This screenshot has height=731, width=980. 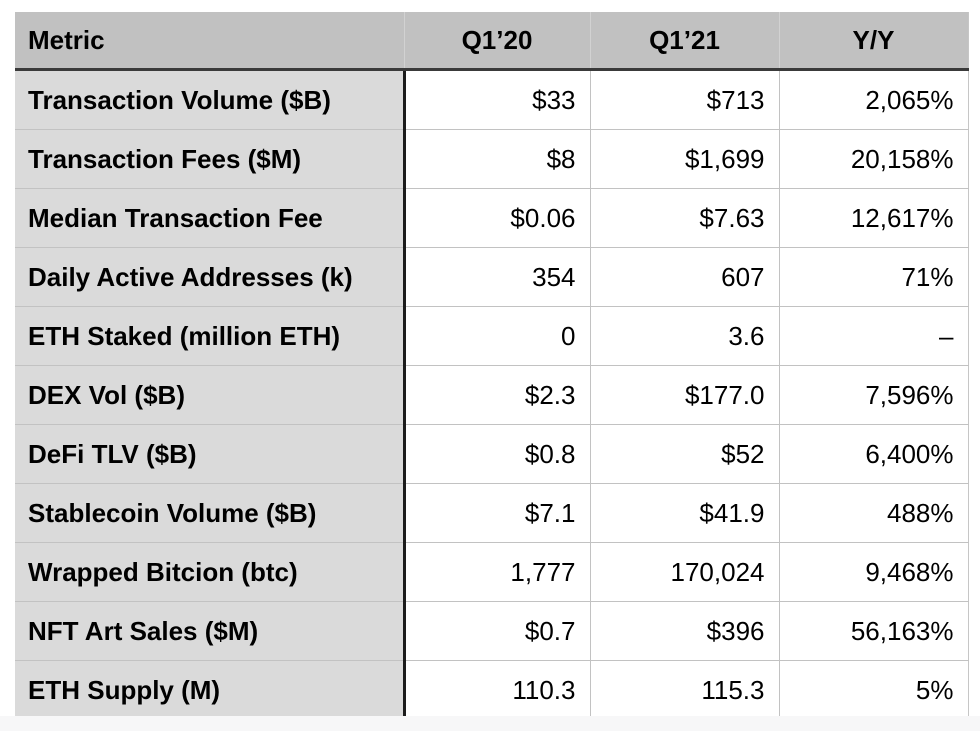 I want to click on metric-label-cell: Transaction Fees ($M), so click(x=210, y=159).